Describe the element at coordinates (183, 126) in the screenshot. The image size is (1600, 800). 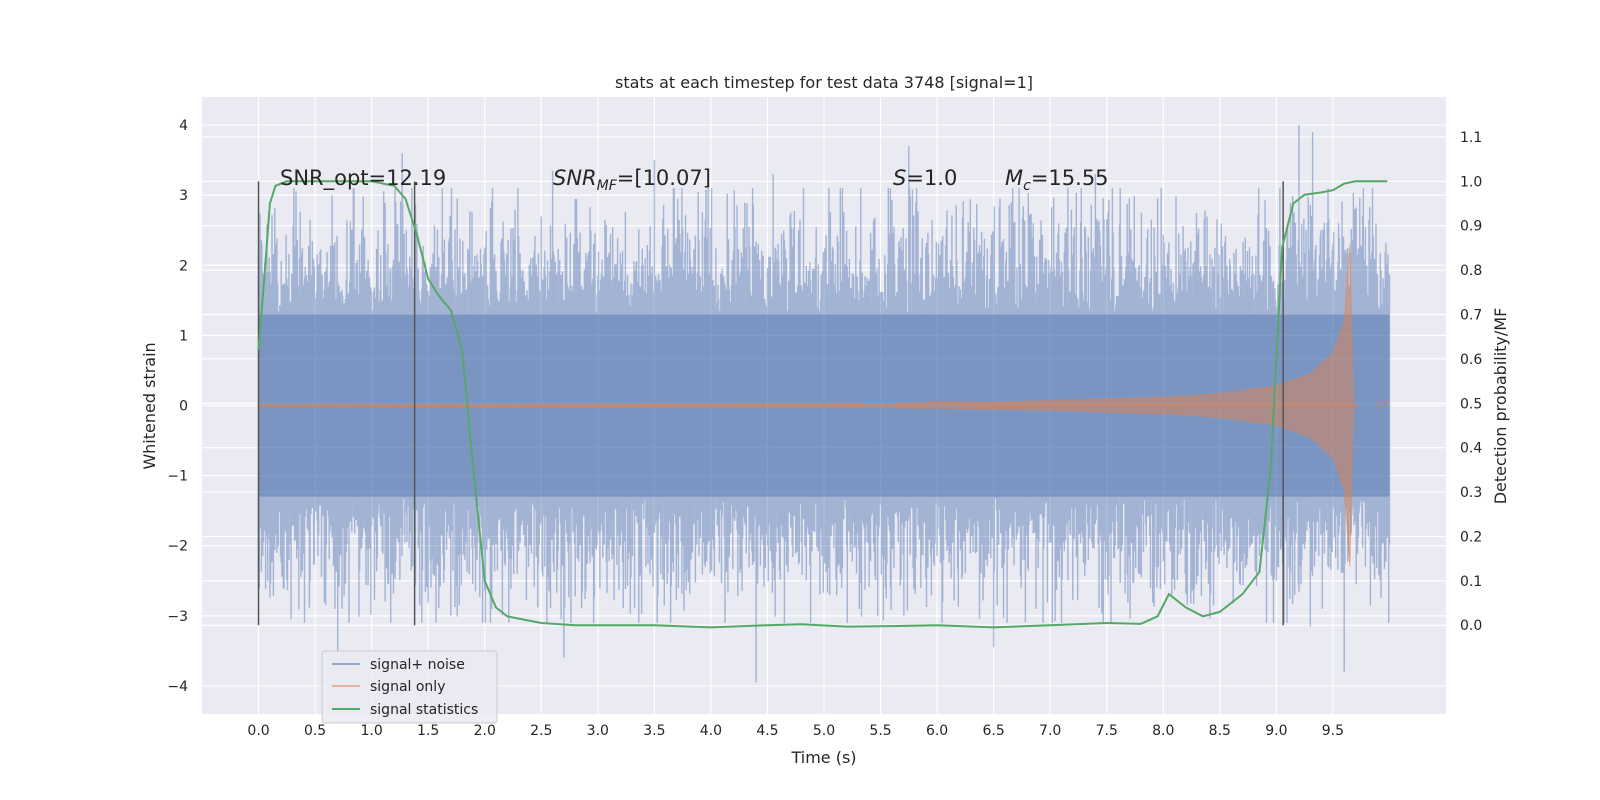
I see `y-left-tick-label: 4` at that location.